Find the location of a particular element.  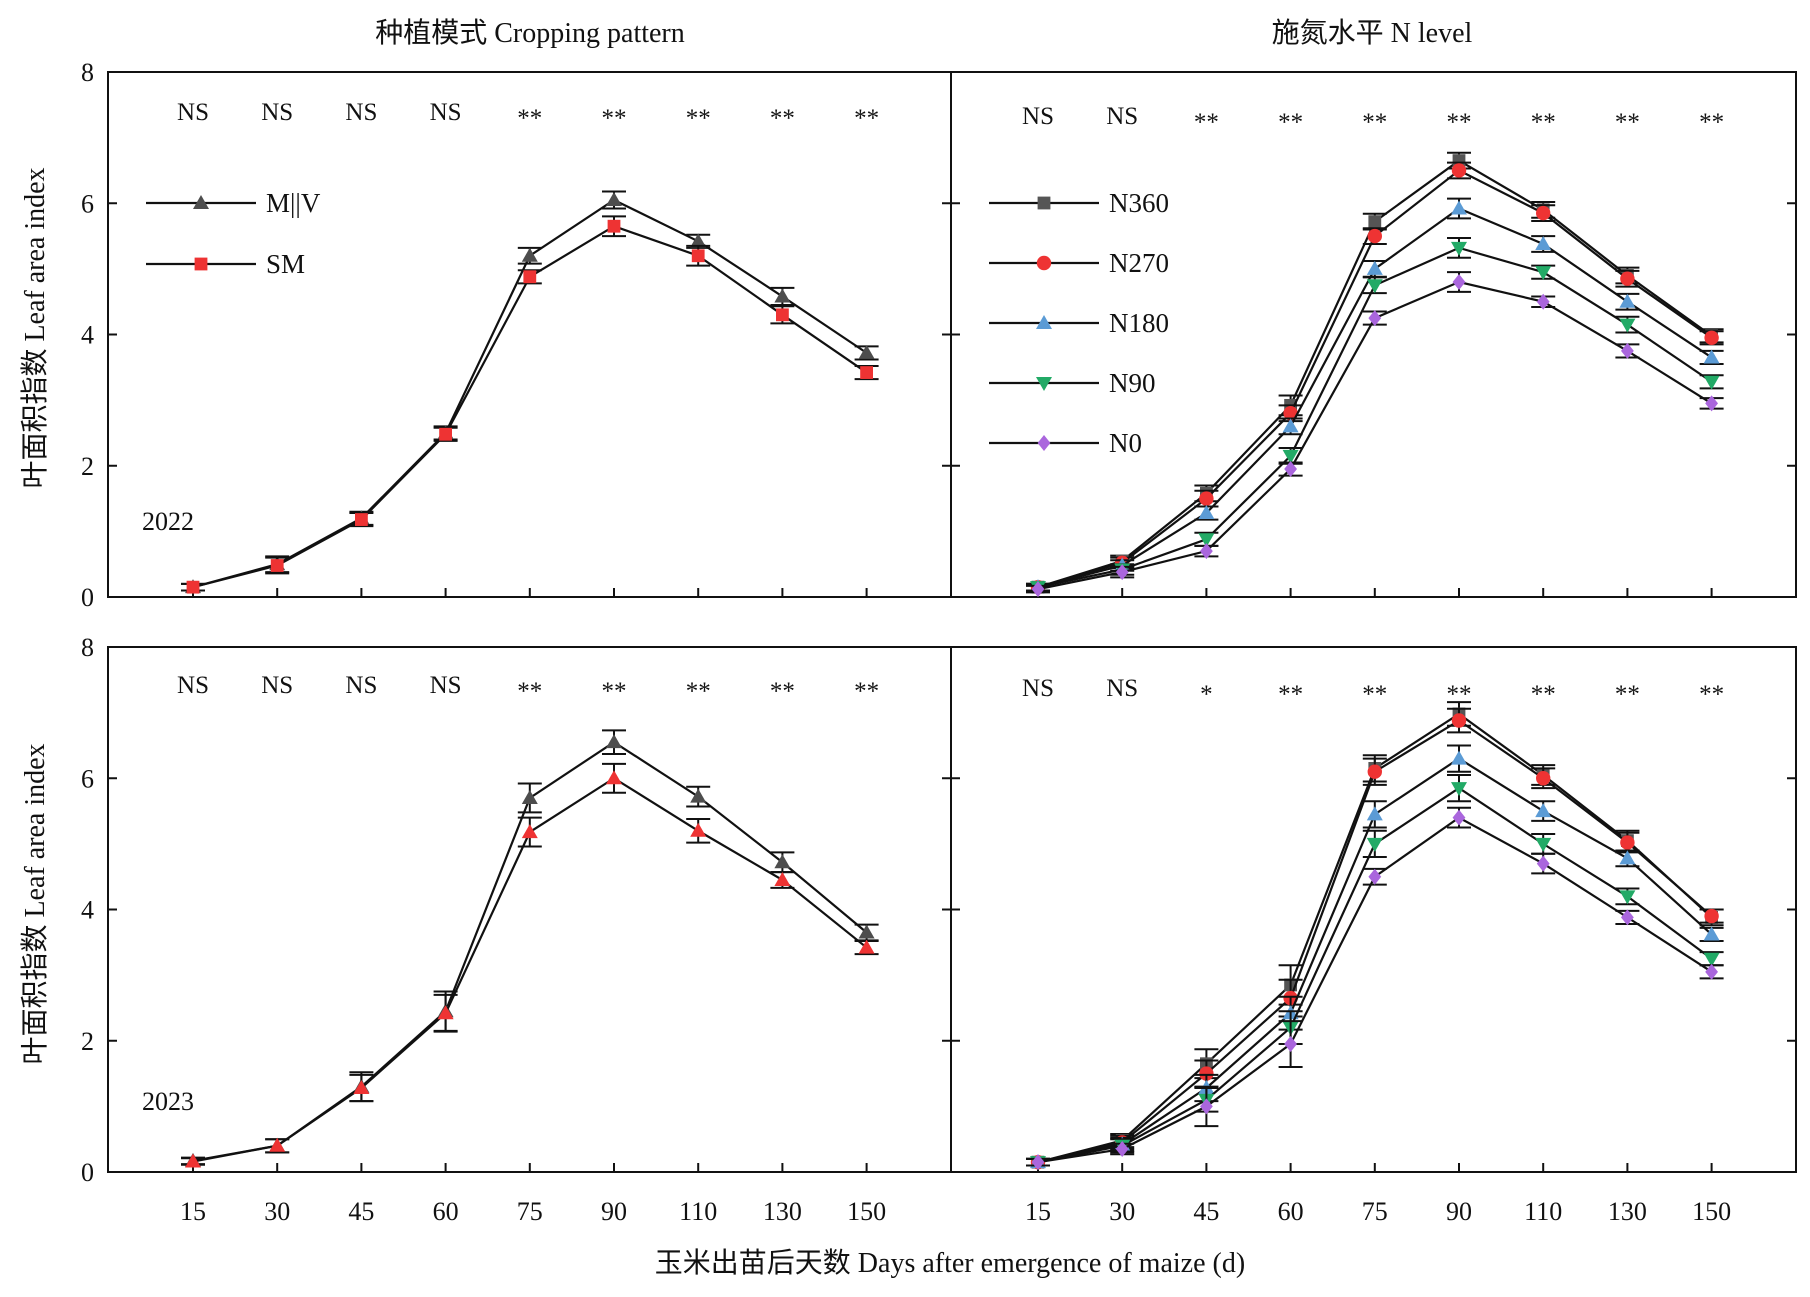

y-tick-label: 0 is located at coordinates (87, 597).